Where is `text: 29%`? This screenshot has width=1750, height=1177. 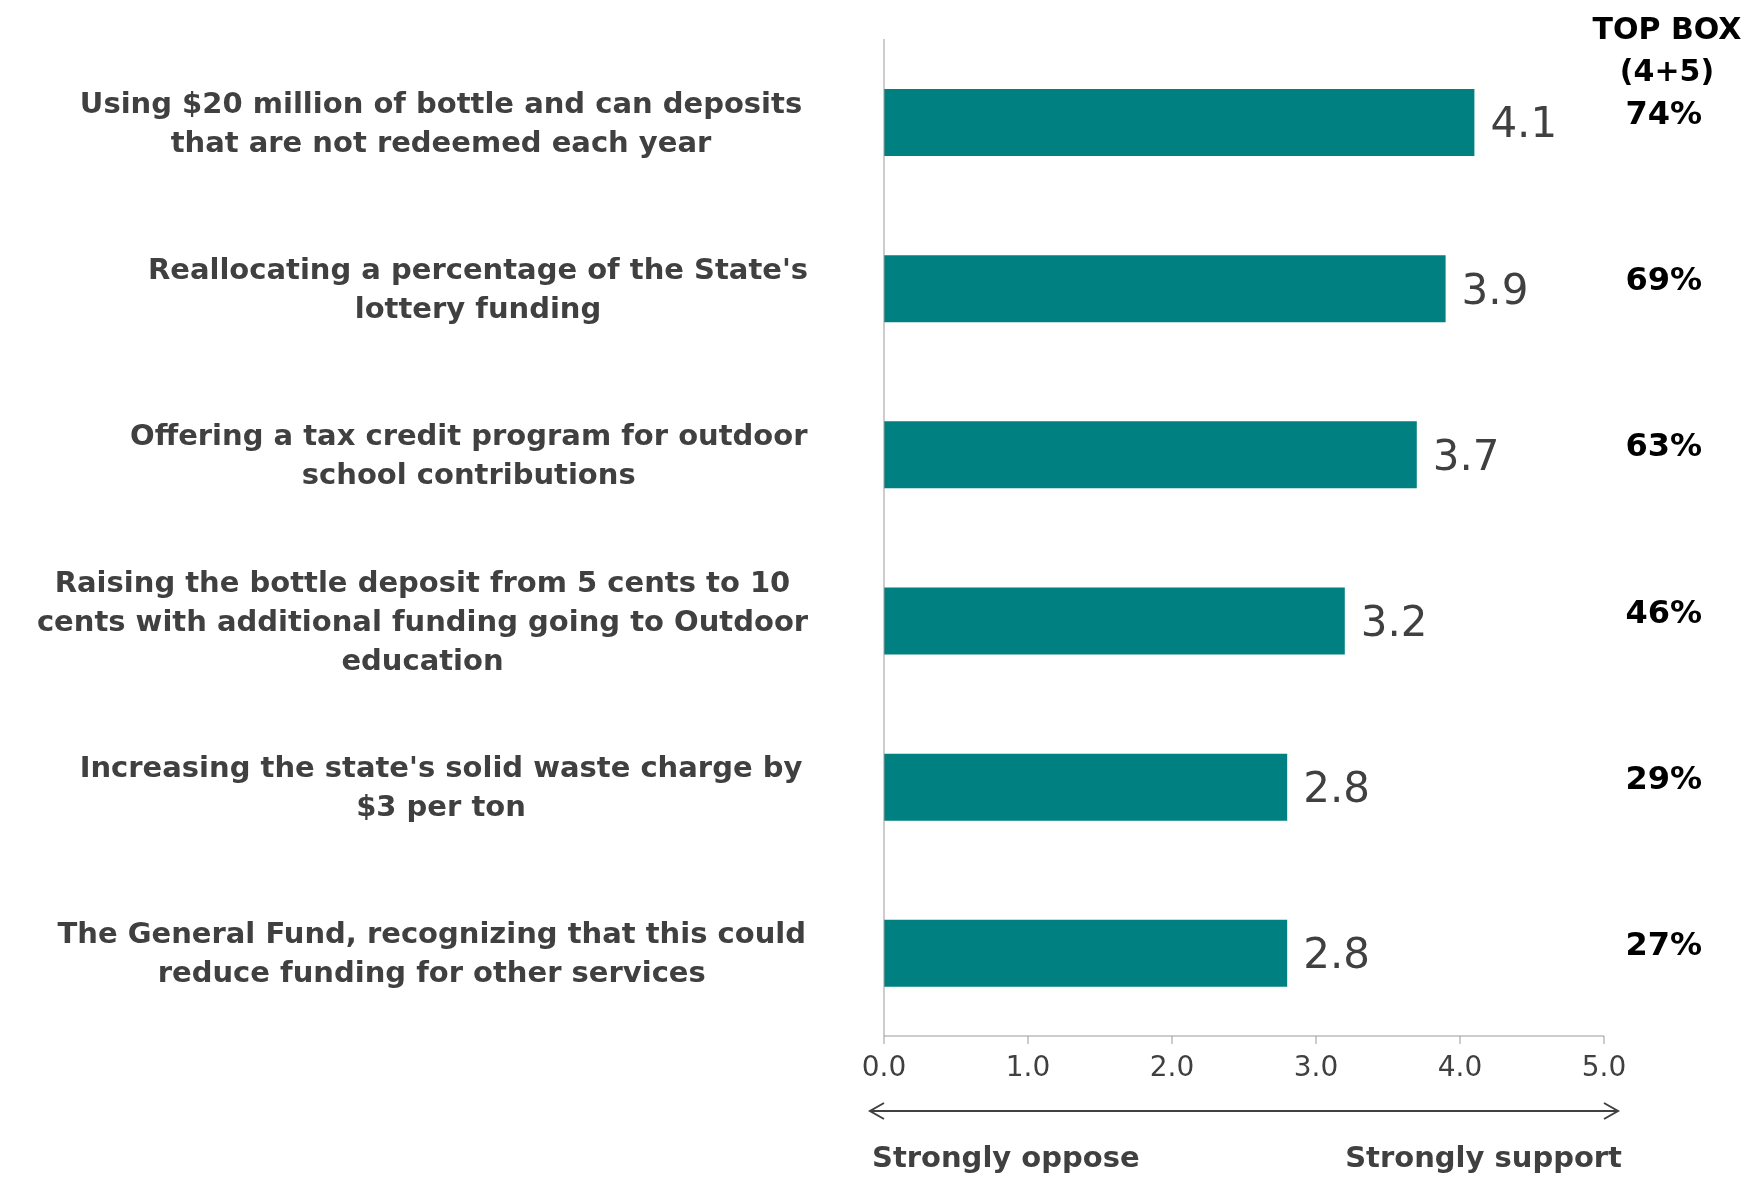
text: 29% is located at coordinates (1663, 777).